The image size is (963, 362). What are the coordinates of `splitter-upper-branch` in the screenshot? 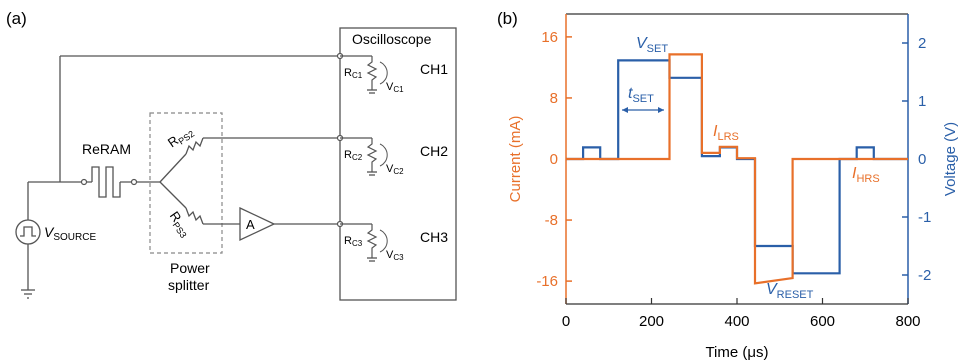 It's located at (173, 168).